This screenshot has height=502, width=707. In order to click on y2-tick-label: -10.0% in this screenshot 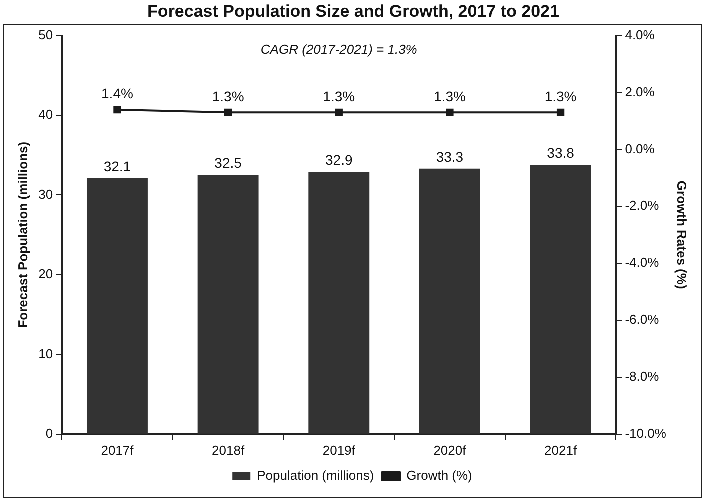, I will do `click(646, 433)`.